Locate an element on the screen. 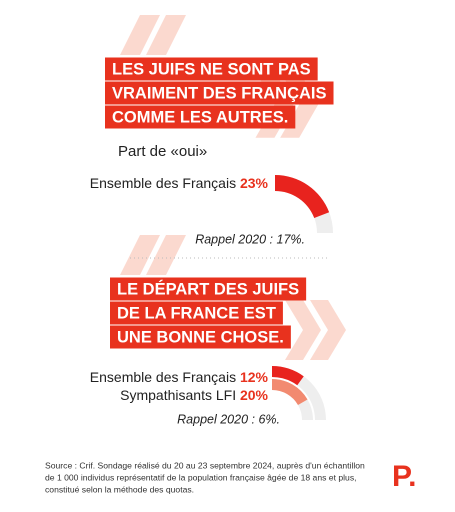 This screenshot has height=512, width=455. value-label: 20% is located at coordinates (254, 395).